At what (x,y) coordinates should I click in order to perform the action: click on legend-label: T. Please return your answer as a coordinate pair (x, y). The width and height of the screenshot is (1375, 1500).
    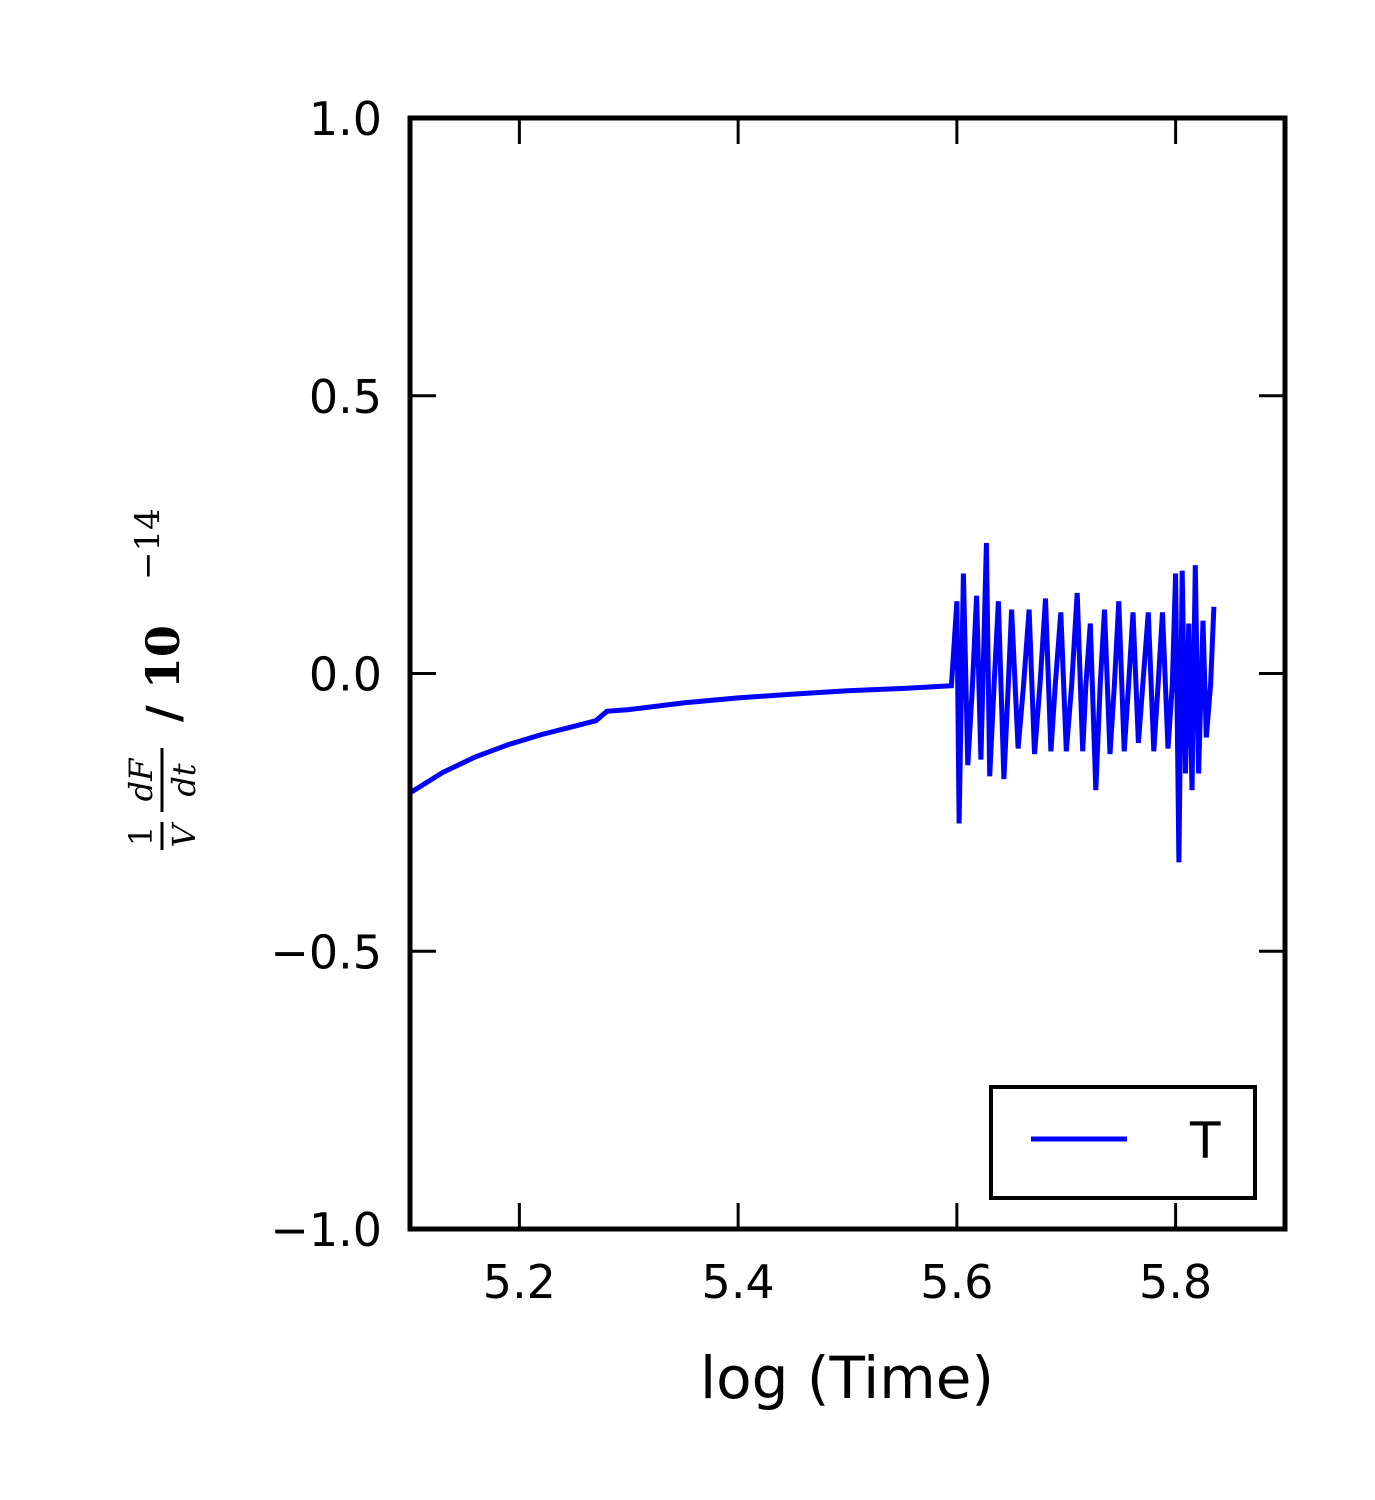
    Looking at the image, I should click on (1205, 1141).